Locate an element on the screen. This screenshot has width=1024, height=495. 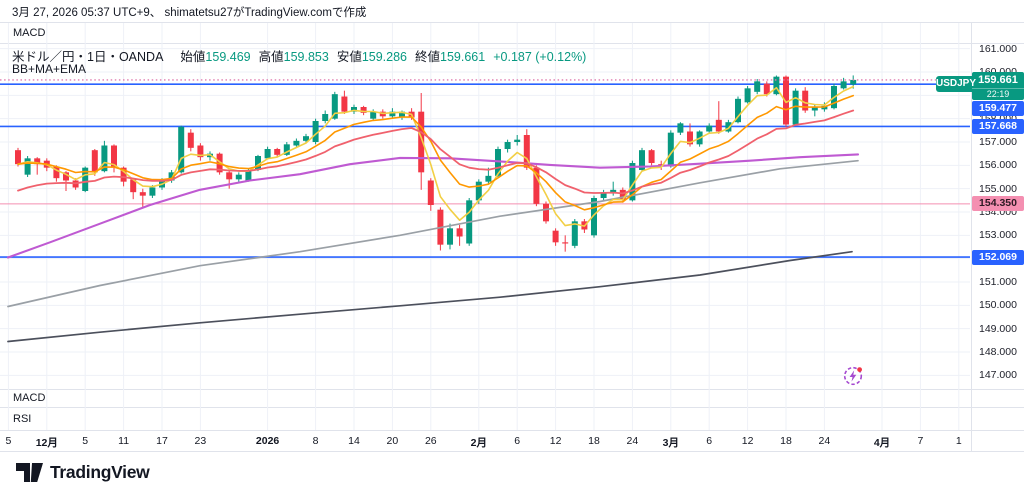
price-tick-label: 153.000 is located at coordinates (998, 235).